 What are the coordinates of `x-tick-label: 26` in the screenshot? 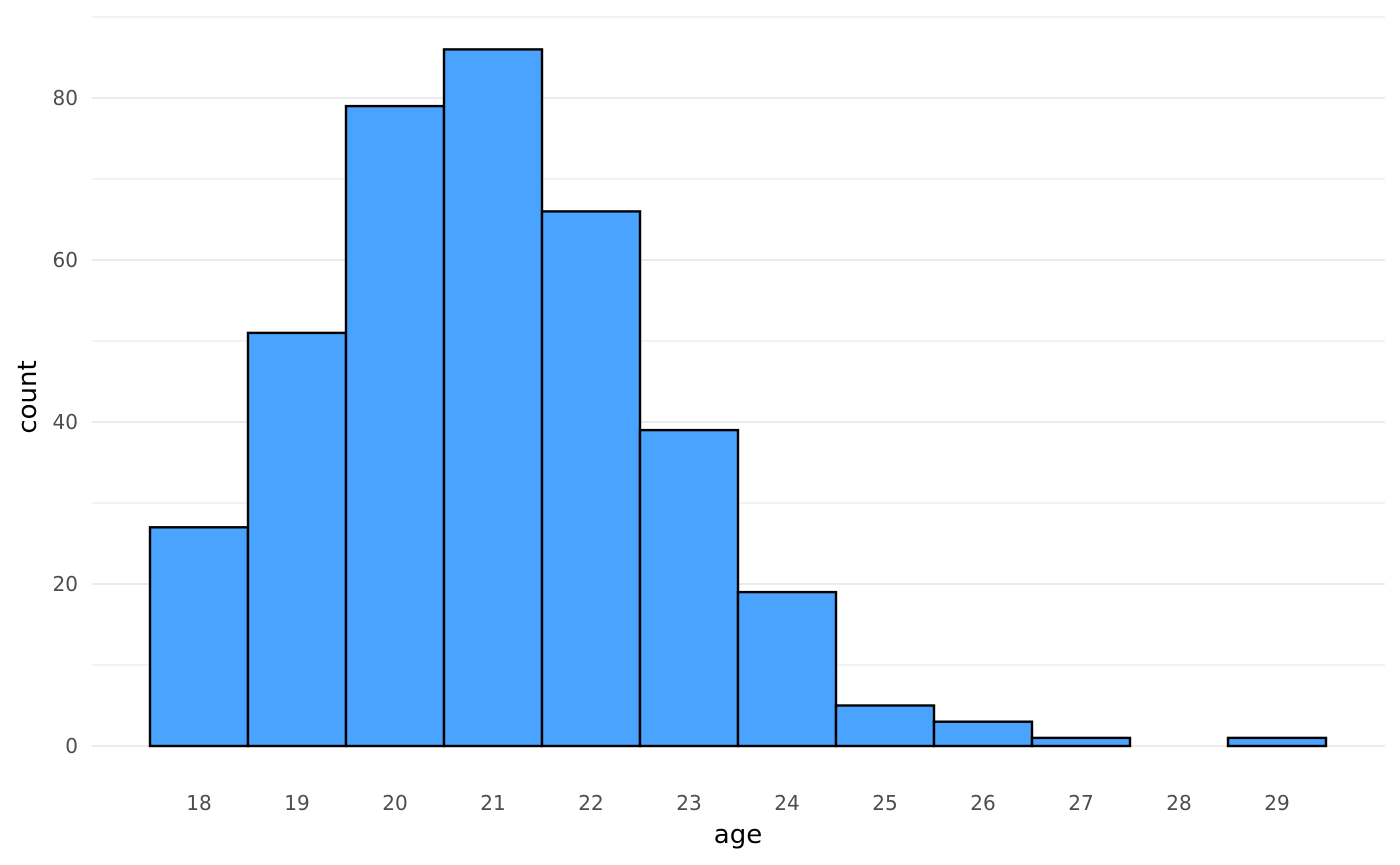 It's located at (982, 803).